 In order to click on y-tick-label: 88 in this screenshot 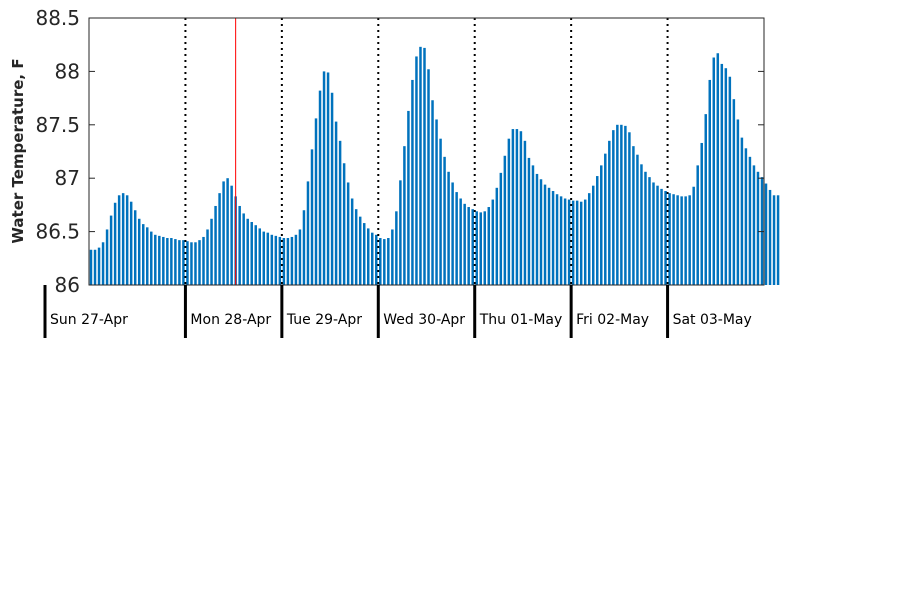, I will do `click(67, 71)`.